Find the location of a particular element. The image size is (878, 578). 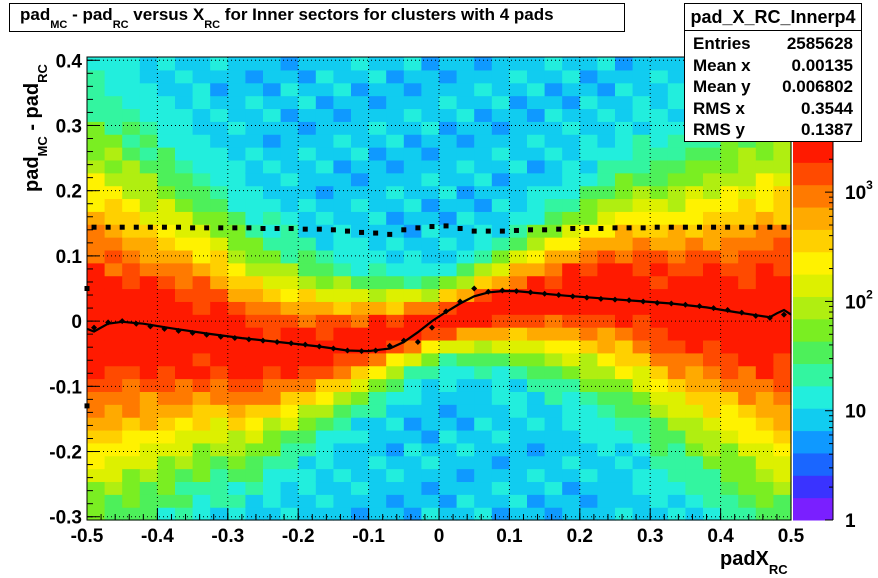

title-part-1: MC is located at coordinates (58, 25).